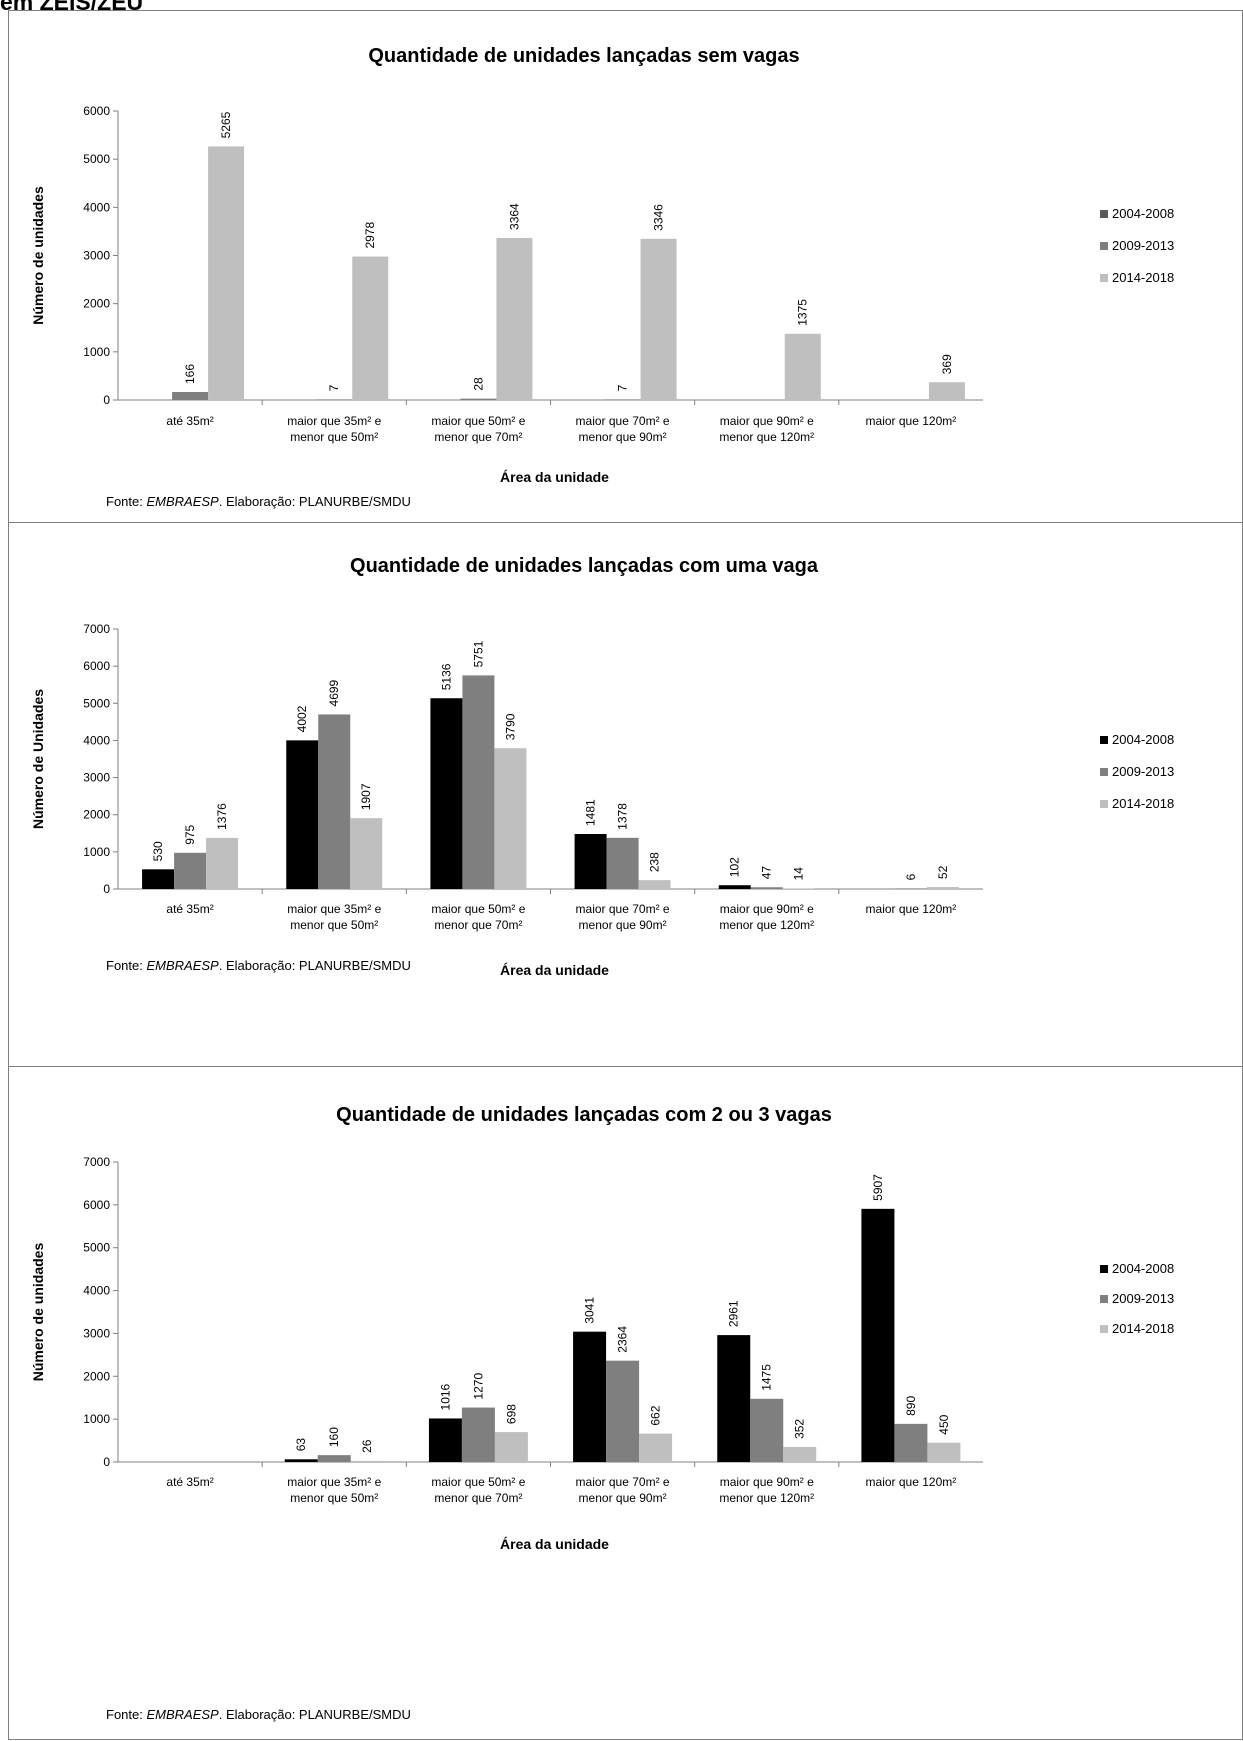 This screenshot has width=1243, height=1741. What do you see at coordinates (656, 1415) in the screenshot?
I see `data-label: 662` at bounding box center [656, 1415].